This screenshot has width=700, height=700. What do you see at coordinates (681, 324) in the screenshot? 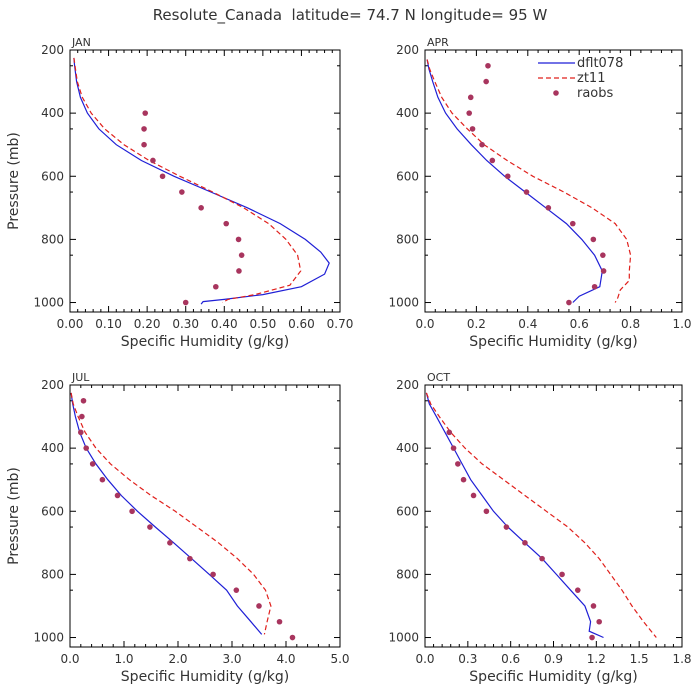
I see `x-tick-label: 1.0` at bounding box center [681, 324].